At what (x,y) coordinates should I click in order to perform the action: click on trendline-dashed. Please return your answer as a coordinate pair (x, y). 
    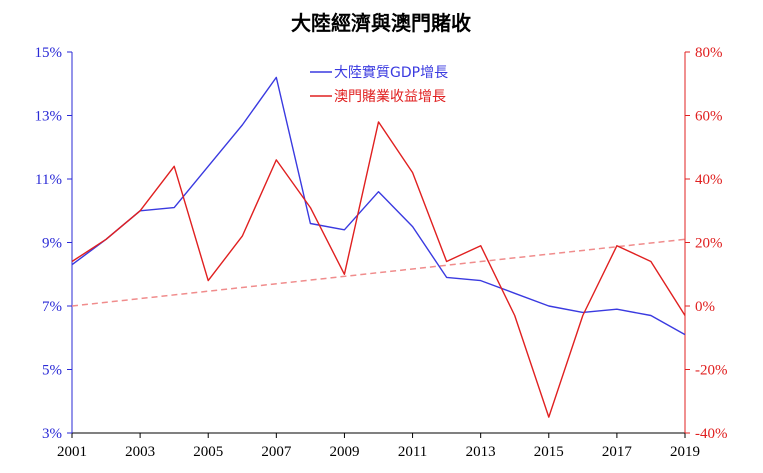
    Looking at the image, I should click on (378, 272).